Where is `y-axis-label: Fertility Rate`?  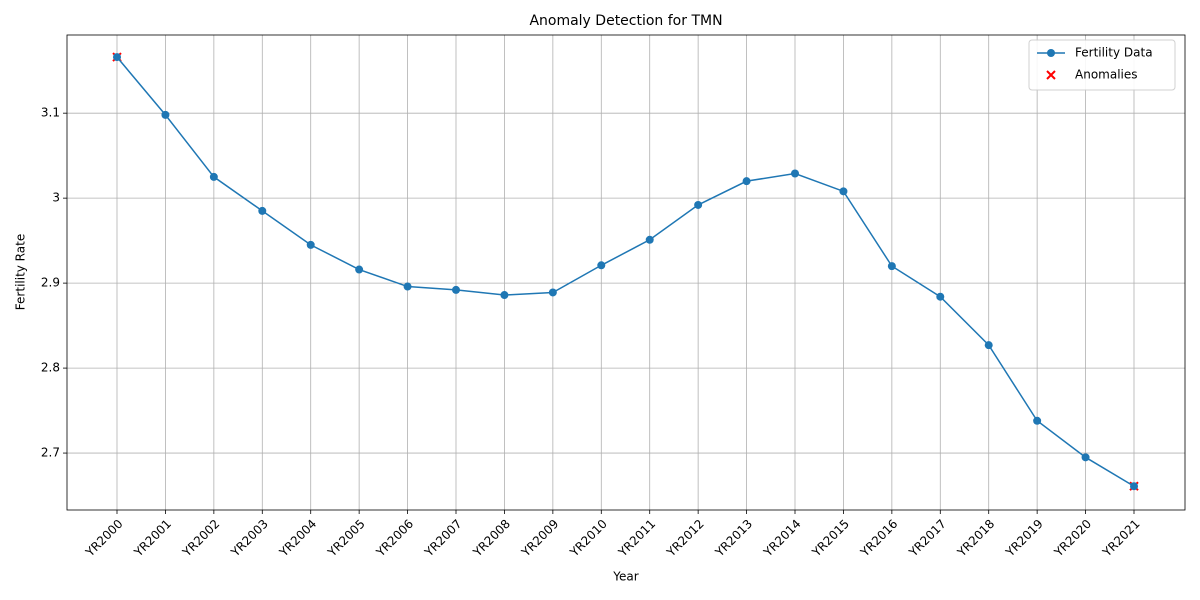
y-axis-label: Fertility Rate is located at coordinates (21, 272).